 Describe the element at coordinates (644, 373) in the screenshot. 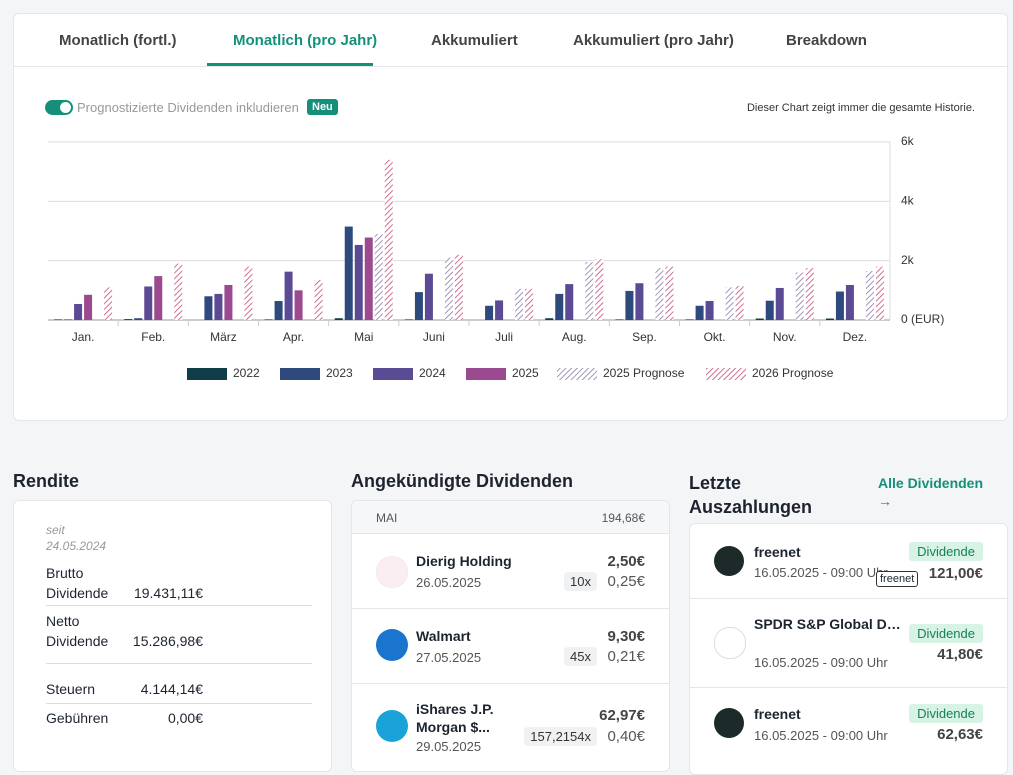

I see `legend-label: 2025 Prognose` at that location.